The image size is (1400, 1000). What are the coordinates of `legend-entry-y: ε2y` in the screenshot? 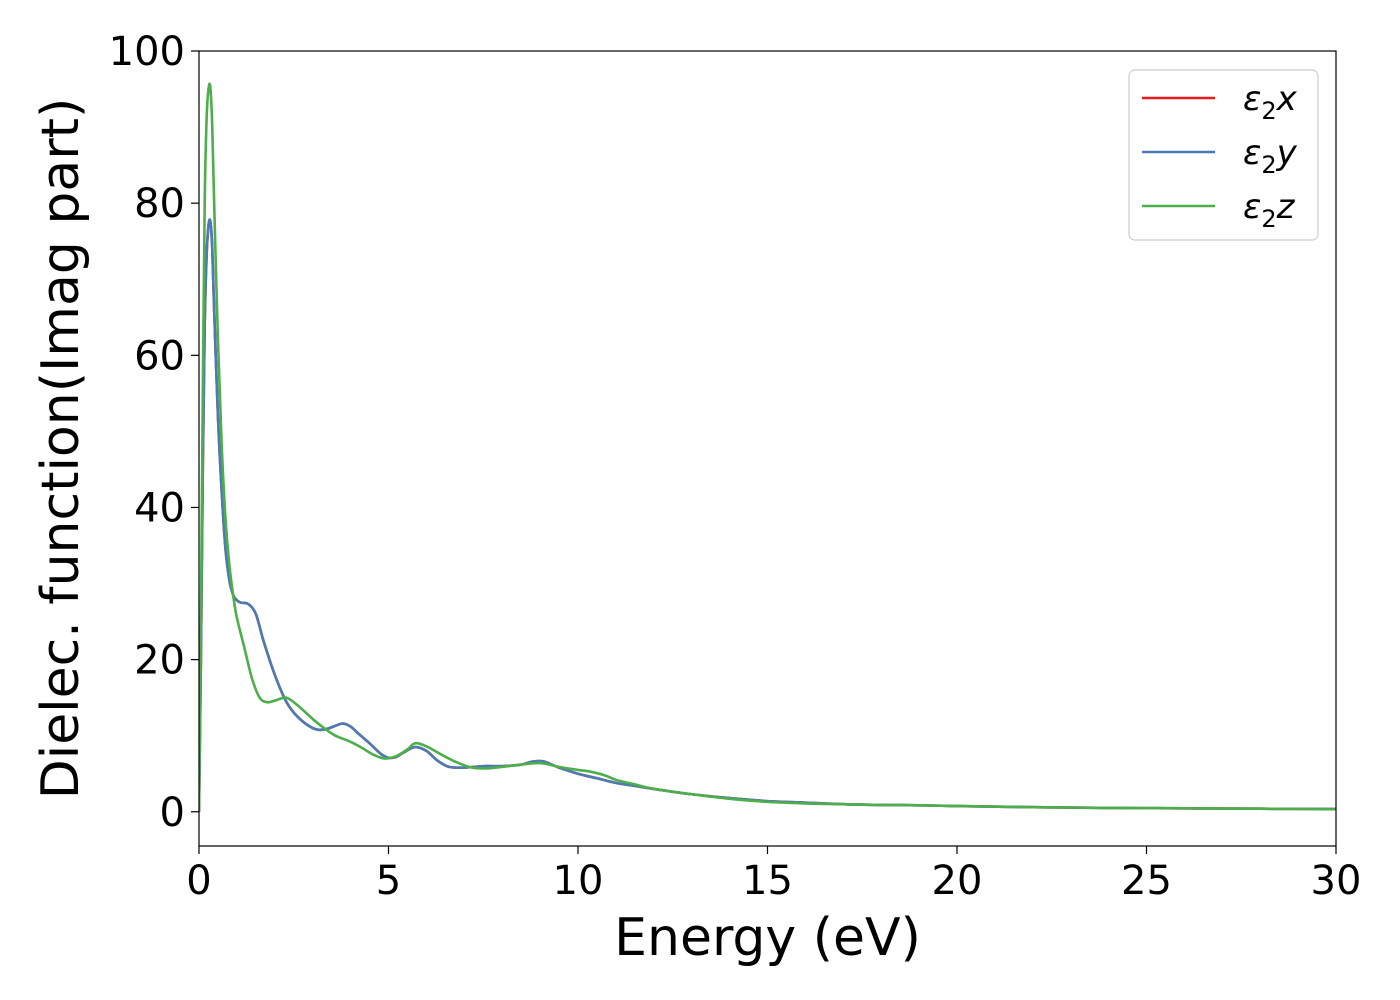 It's located at (1220, 156).